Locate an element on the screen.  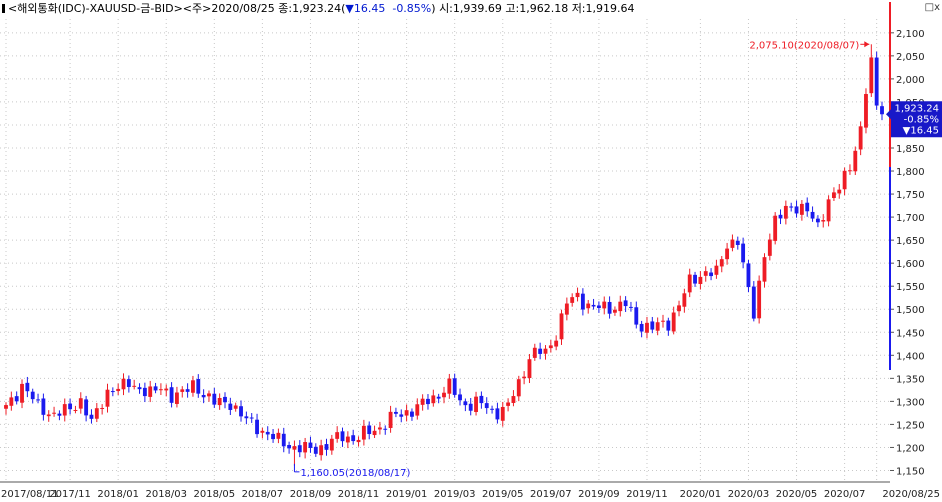
y-tick-label: 1,800 is located at coordinates (910, 172).